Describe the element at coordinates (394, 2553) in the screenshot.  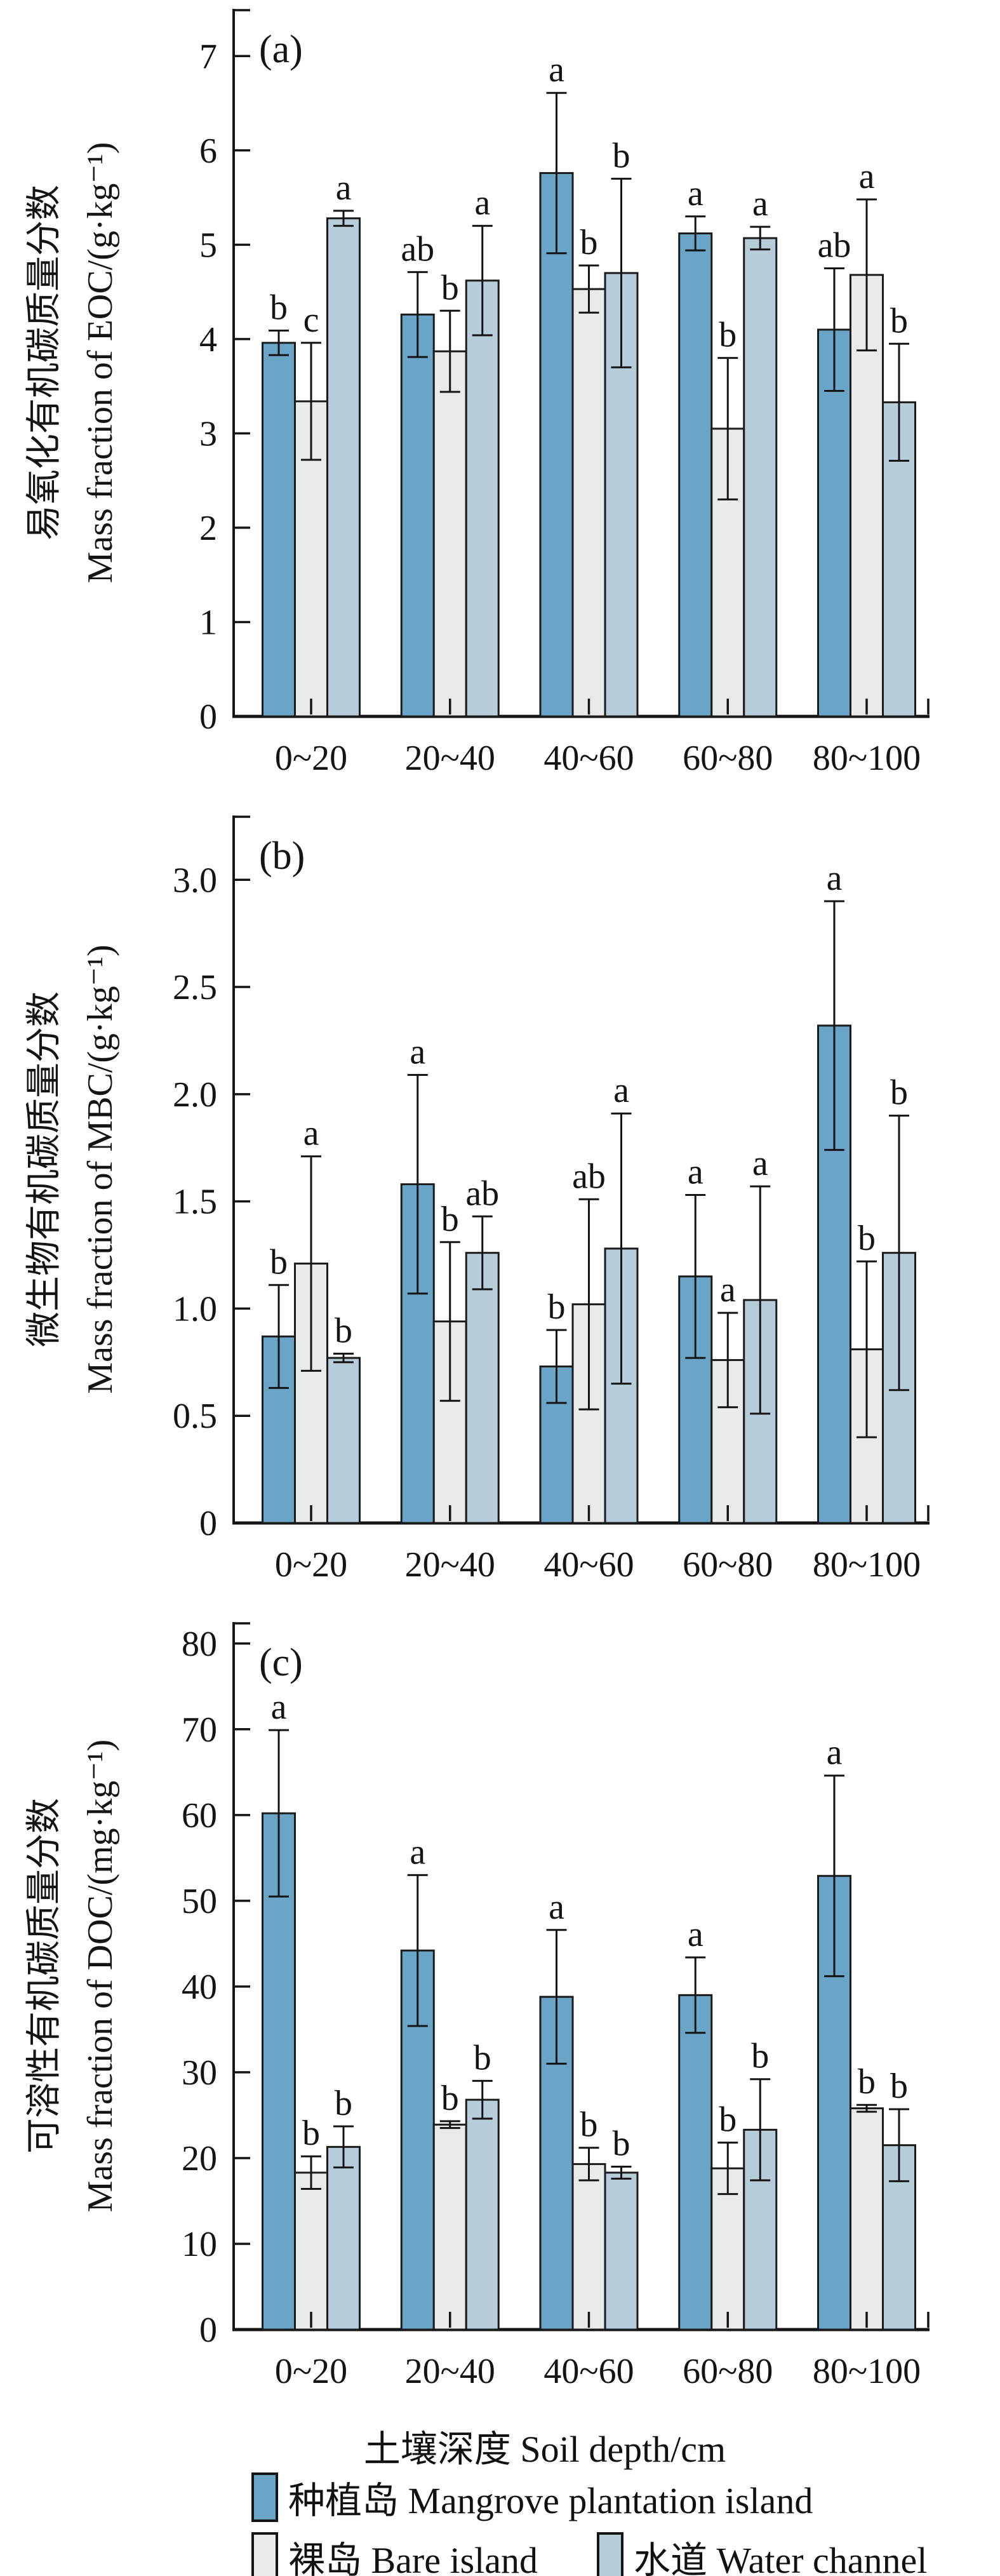
I see `legend-item-bare-island: 裸岛 Bare island` at that location.